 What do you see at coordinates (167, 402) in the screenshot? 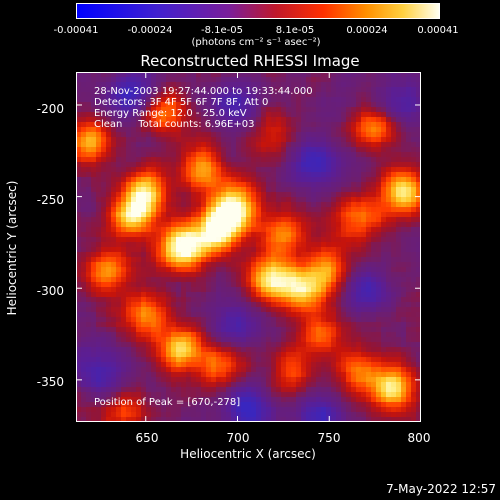
I see `peak-position-text: Position of Peak = [670,-278]` at bounding box center [167, 402].